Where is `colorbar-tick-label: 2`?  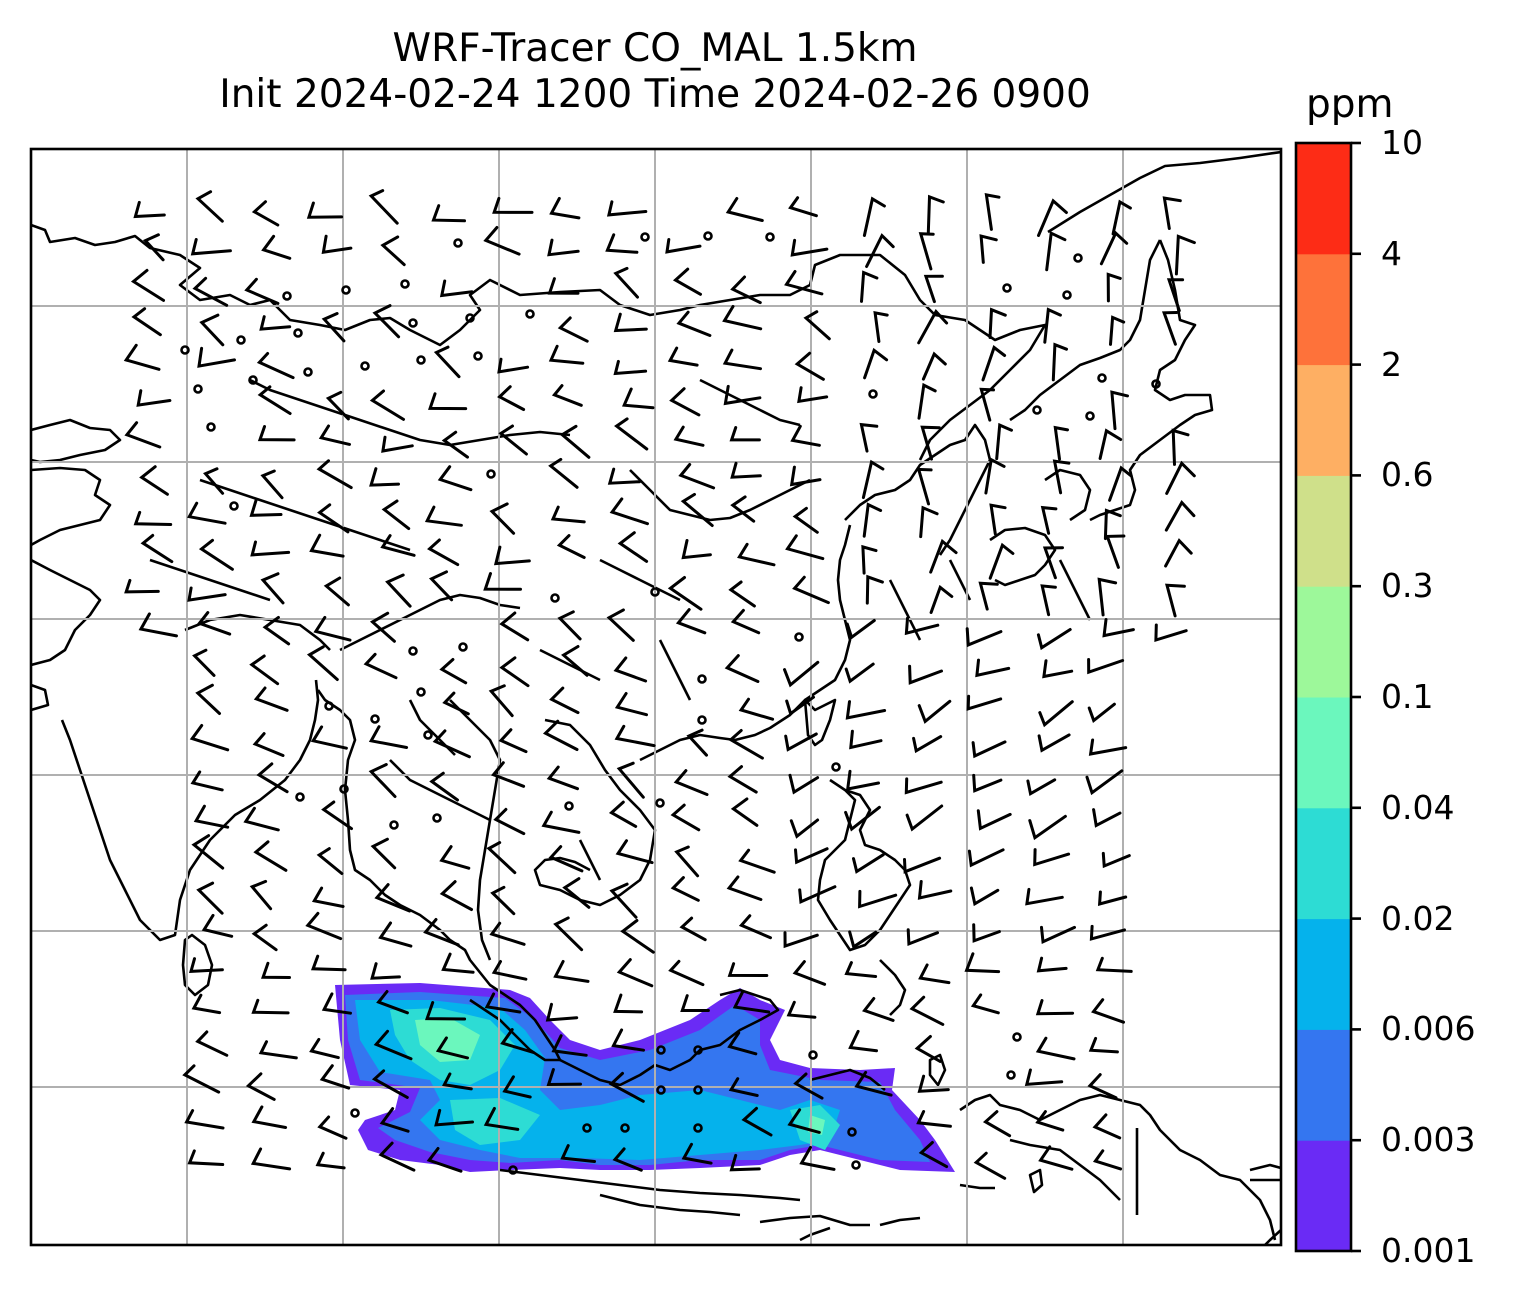 colorbar-tick-label: 2 is located at coordinates (1391, 364).